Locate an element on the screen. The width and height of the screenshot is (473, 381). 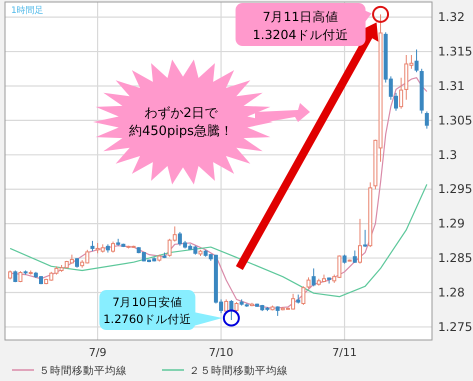
x-tick-label: 7/9 is located at coordinates (97, 352).